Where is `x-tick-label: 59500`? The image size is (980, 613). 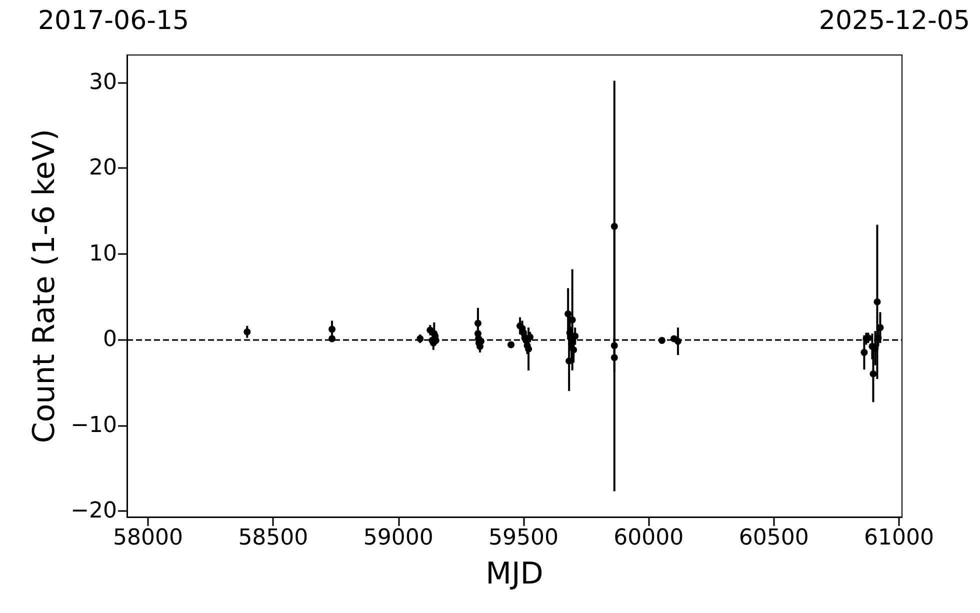
x-tick-label: 59500 is located at coordinates (523, 538).